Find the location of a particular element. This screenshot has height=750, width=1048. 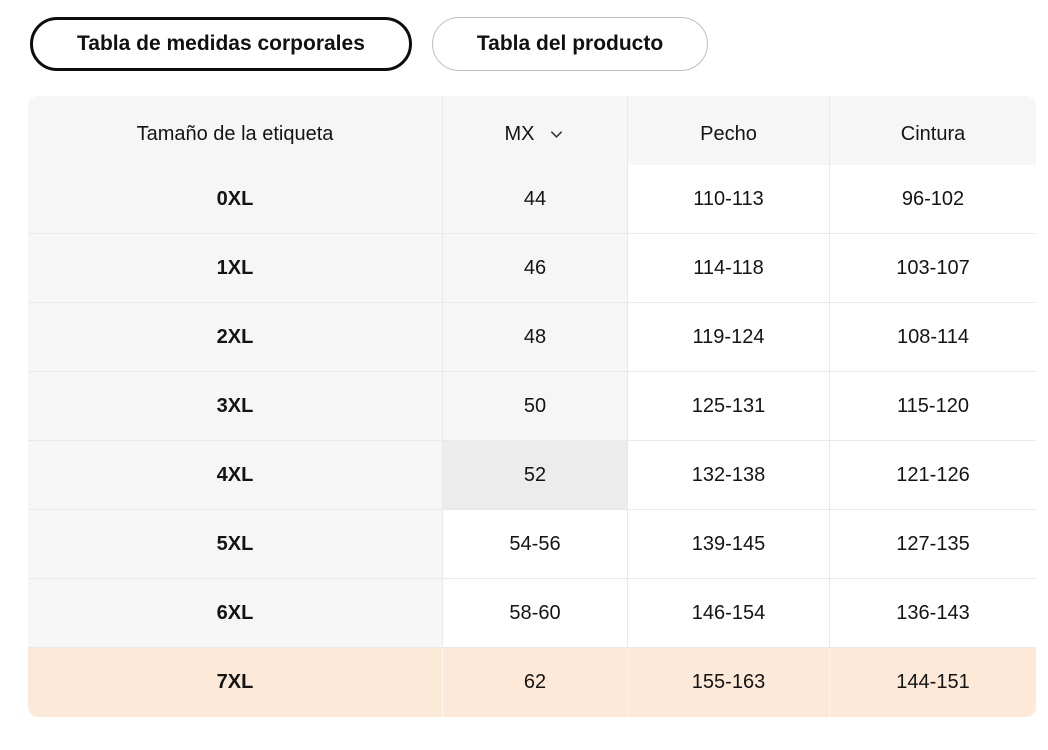

cell-1xl-pecho: 114-118 is located at coordinates (729, 268).